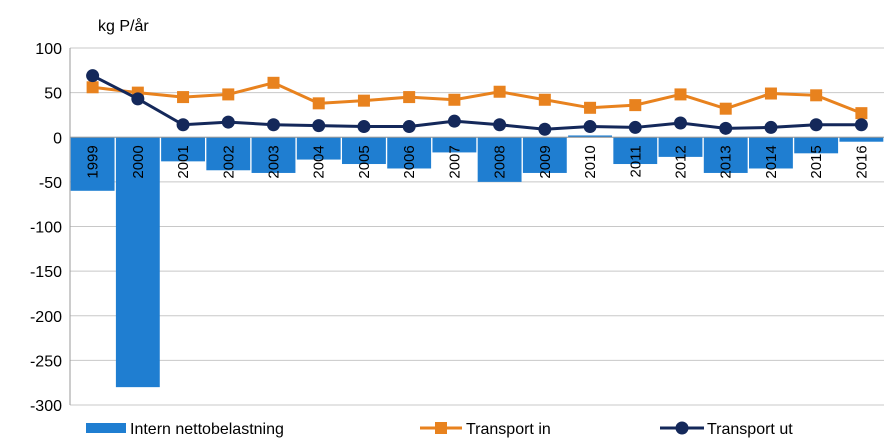  I want to click on point-transport-in-2007, so click(454, 99).